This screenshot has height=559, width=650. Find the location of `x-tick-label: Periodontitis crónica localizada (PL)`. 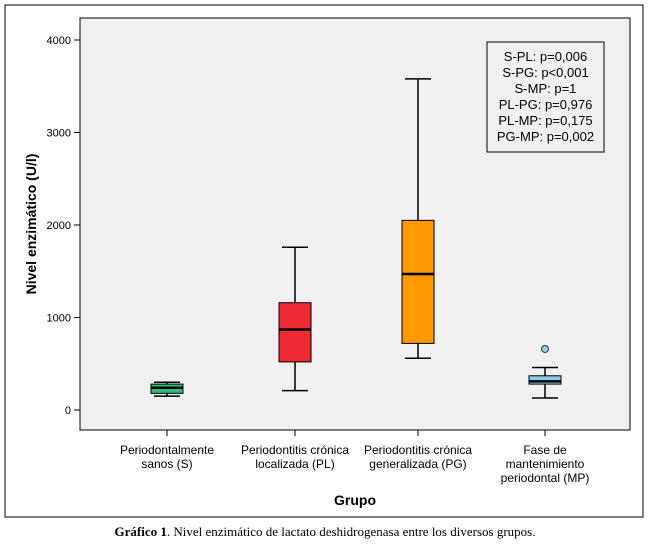

x-tick-label: Periodontitis crónica localizada (PL) is located at coordinates (295, 457).